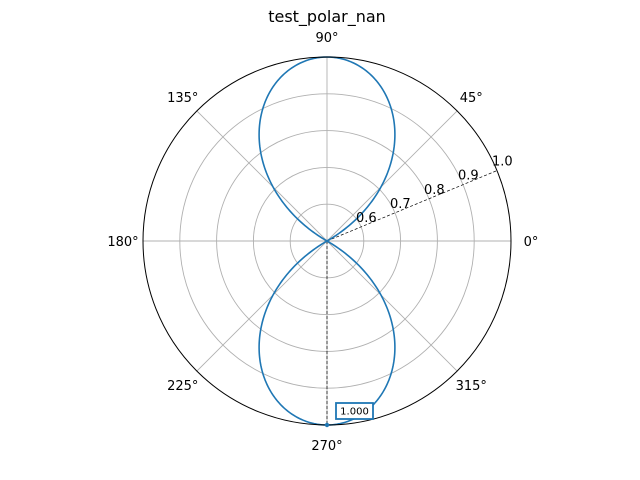  I want to click on guide-layer, so click(412, 297).